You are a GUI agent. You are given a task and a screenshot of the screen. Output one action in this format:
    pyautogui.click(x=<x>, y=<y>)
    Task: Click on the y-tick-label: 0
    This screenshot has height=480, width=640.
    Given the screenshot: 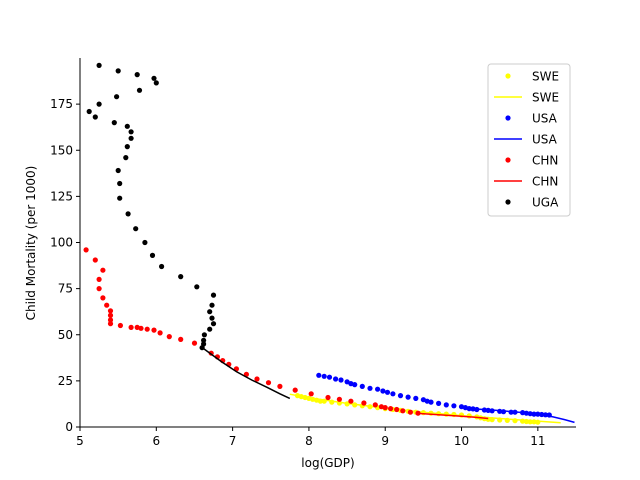 What is the action you would take?
    pyautogui.click(x=69, y=427)
    